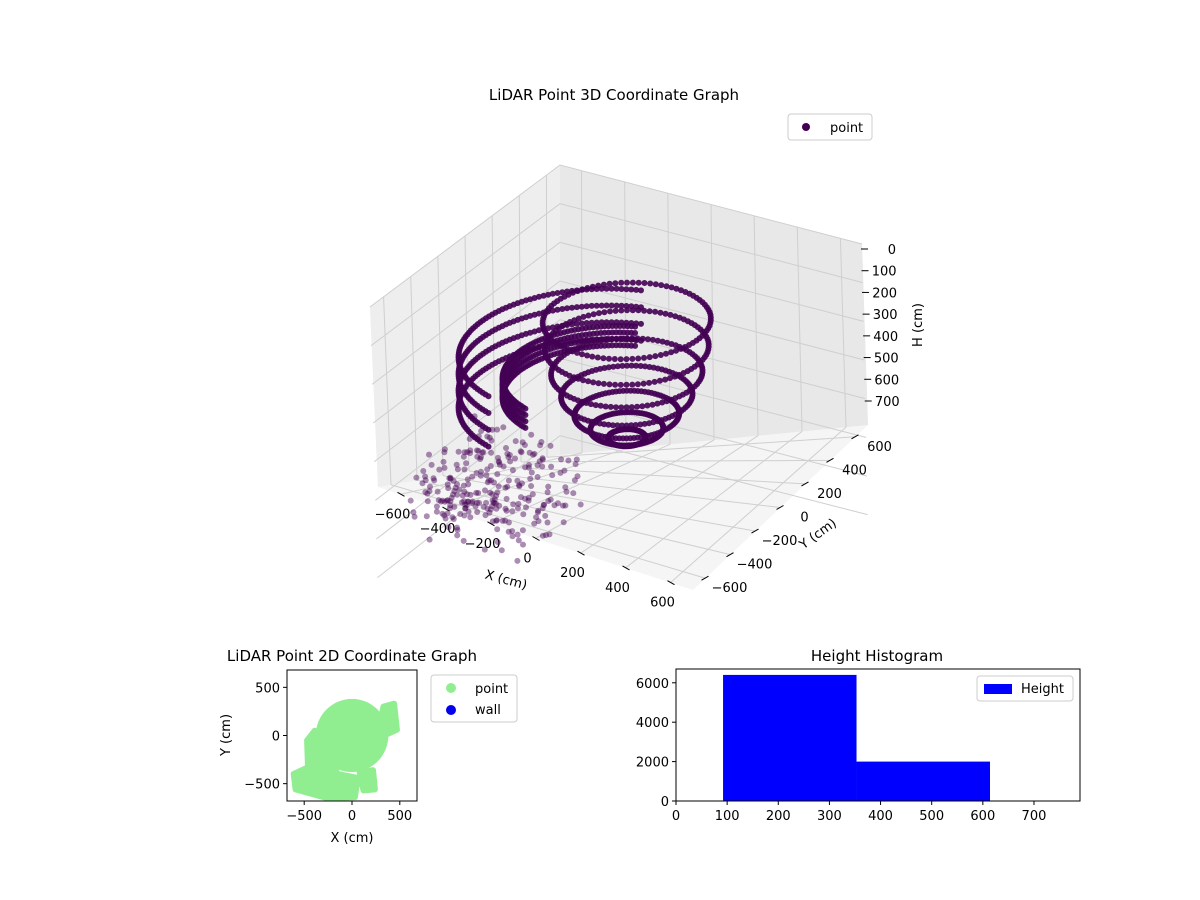 The height and width of the screenshot is (900, 1200). I want to click on x-tick-label: 600, so click(982, 816).